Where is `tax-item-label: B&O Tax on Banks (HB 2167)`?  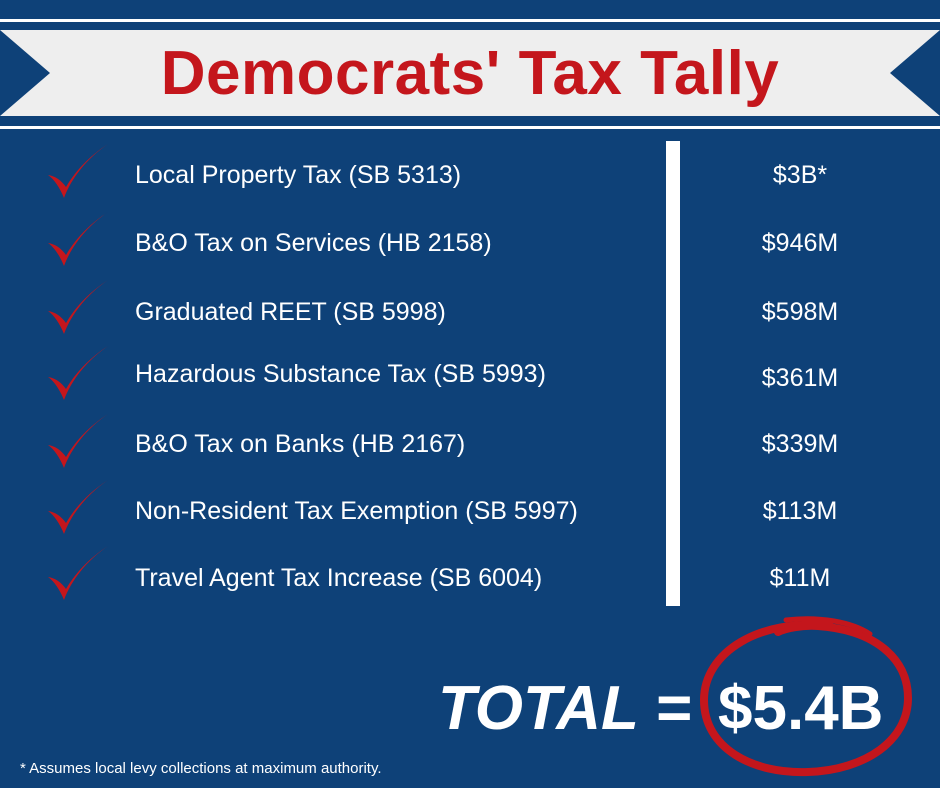
tax-item-label: B&O Tax on Banks (HB 2167) is located at coordinates (300, 444).